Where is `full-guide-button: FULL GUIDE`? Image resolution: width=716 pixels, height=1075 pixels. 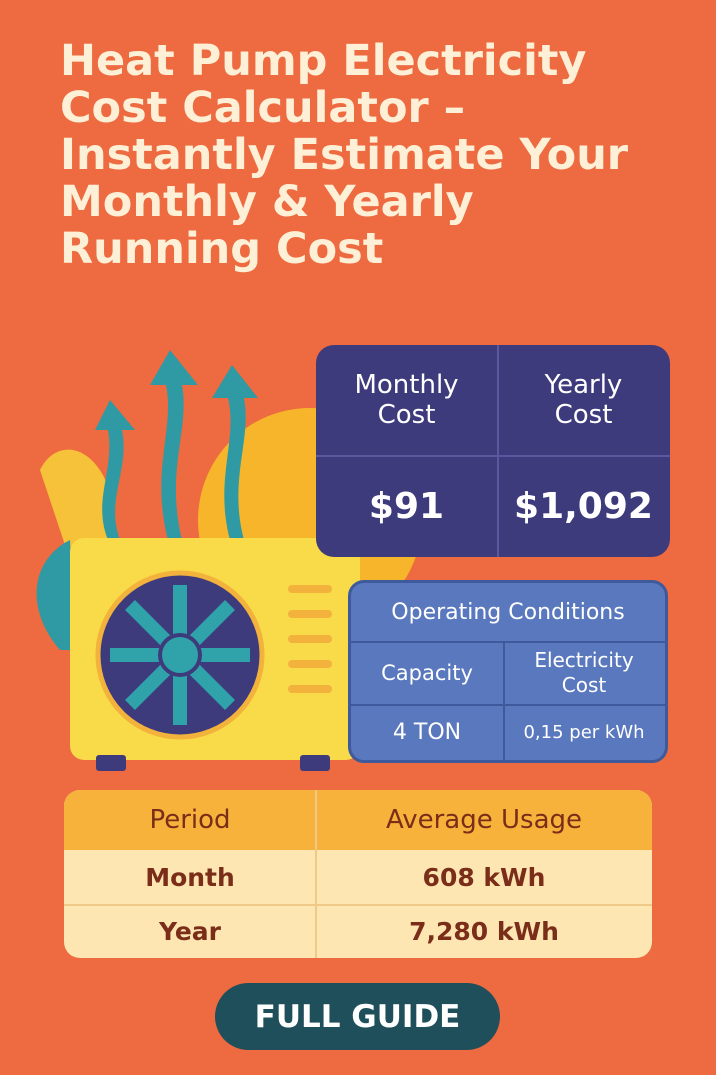
full-guide-button: FULL GUIDE is located at coordinates (357, 1016).